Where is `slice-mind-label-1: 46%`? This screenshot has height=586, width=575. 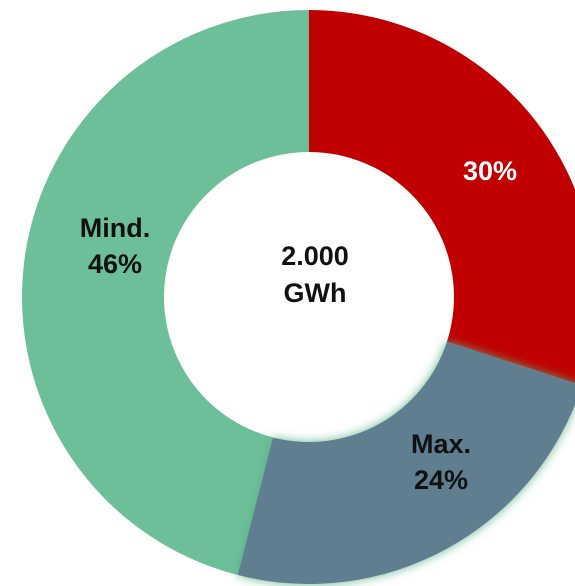
slice-mind-label-1: 46% is located at coordinates (115, 264).